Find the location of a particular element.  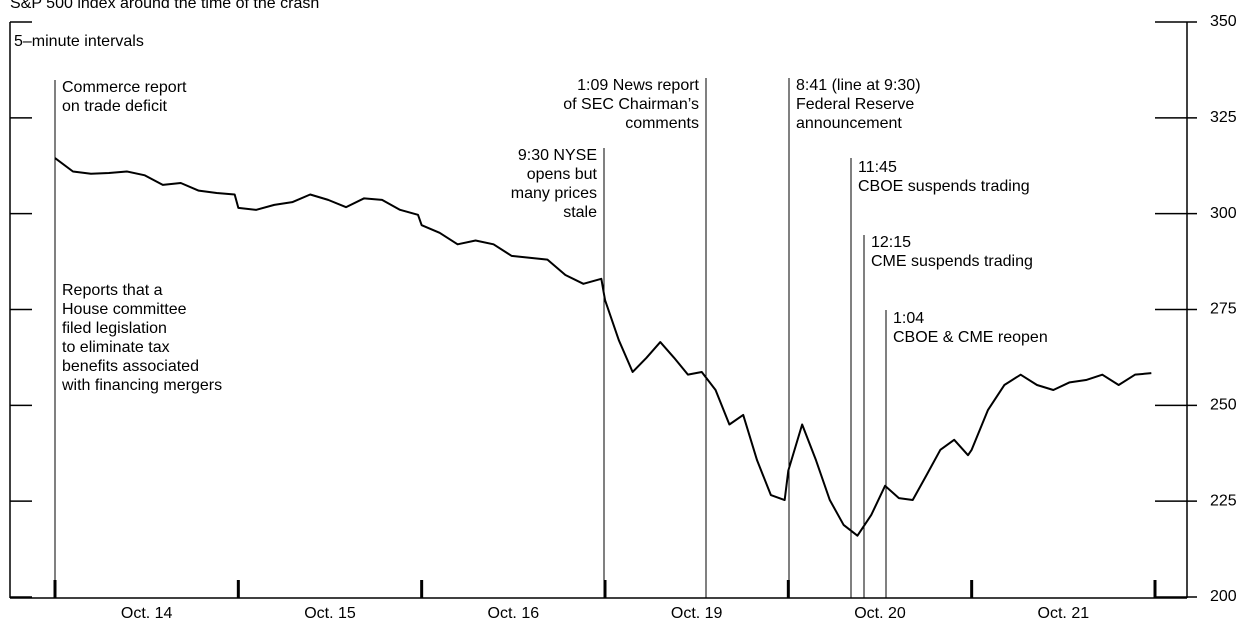

annotation-text: announcement is located at coordinates (849, 123).